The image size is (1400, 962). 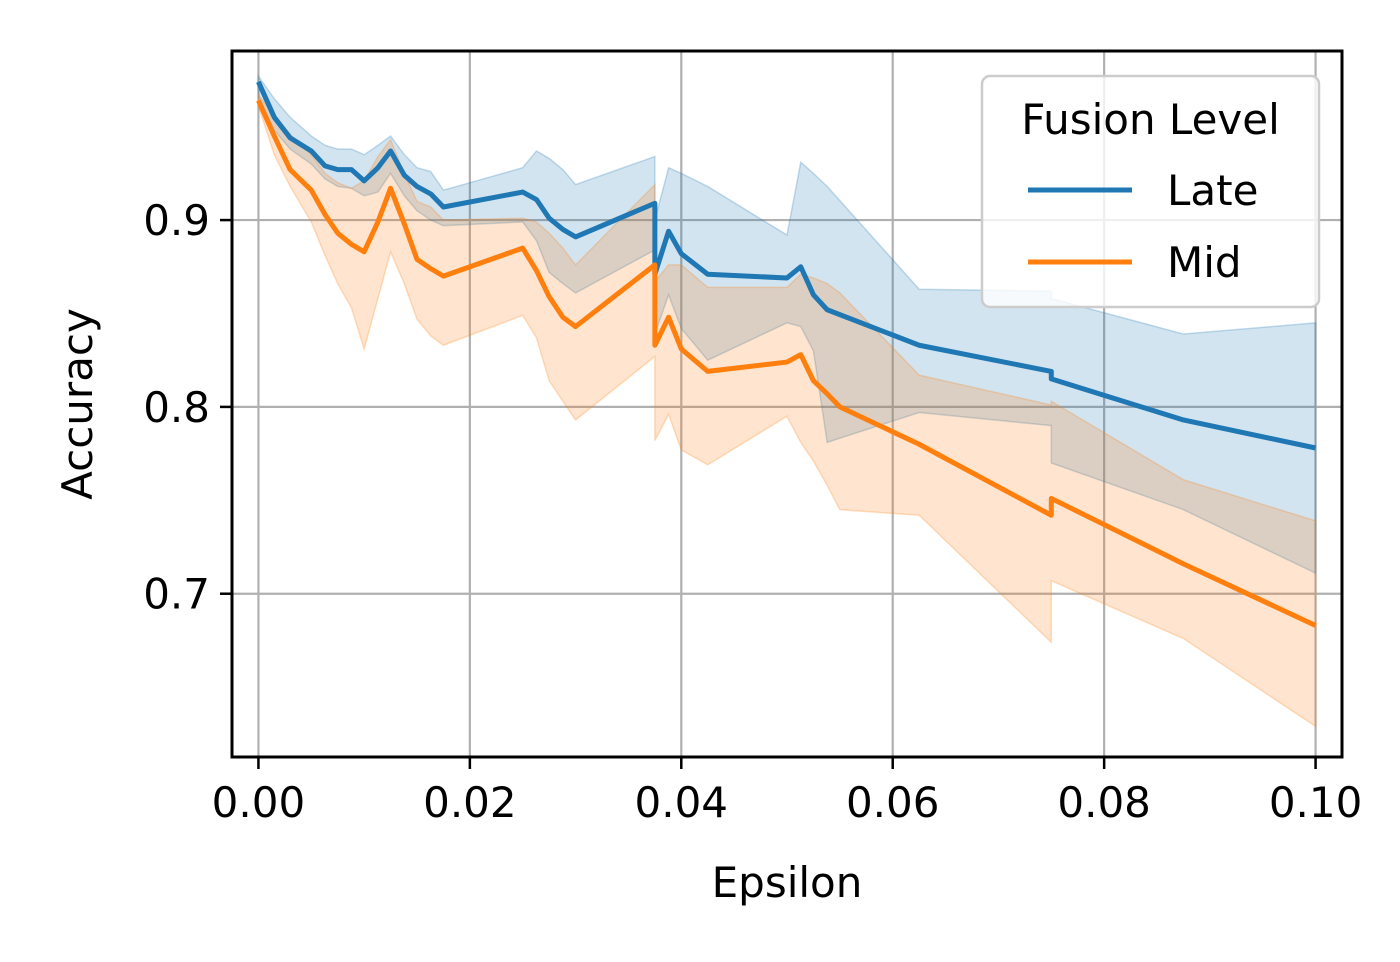 I want to click on x-tick-label: 0.06, so click(x=893, y=802).